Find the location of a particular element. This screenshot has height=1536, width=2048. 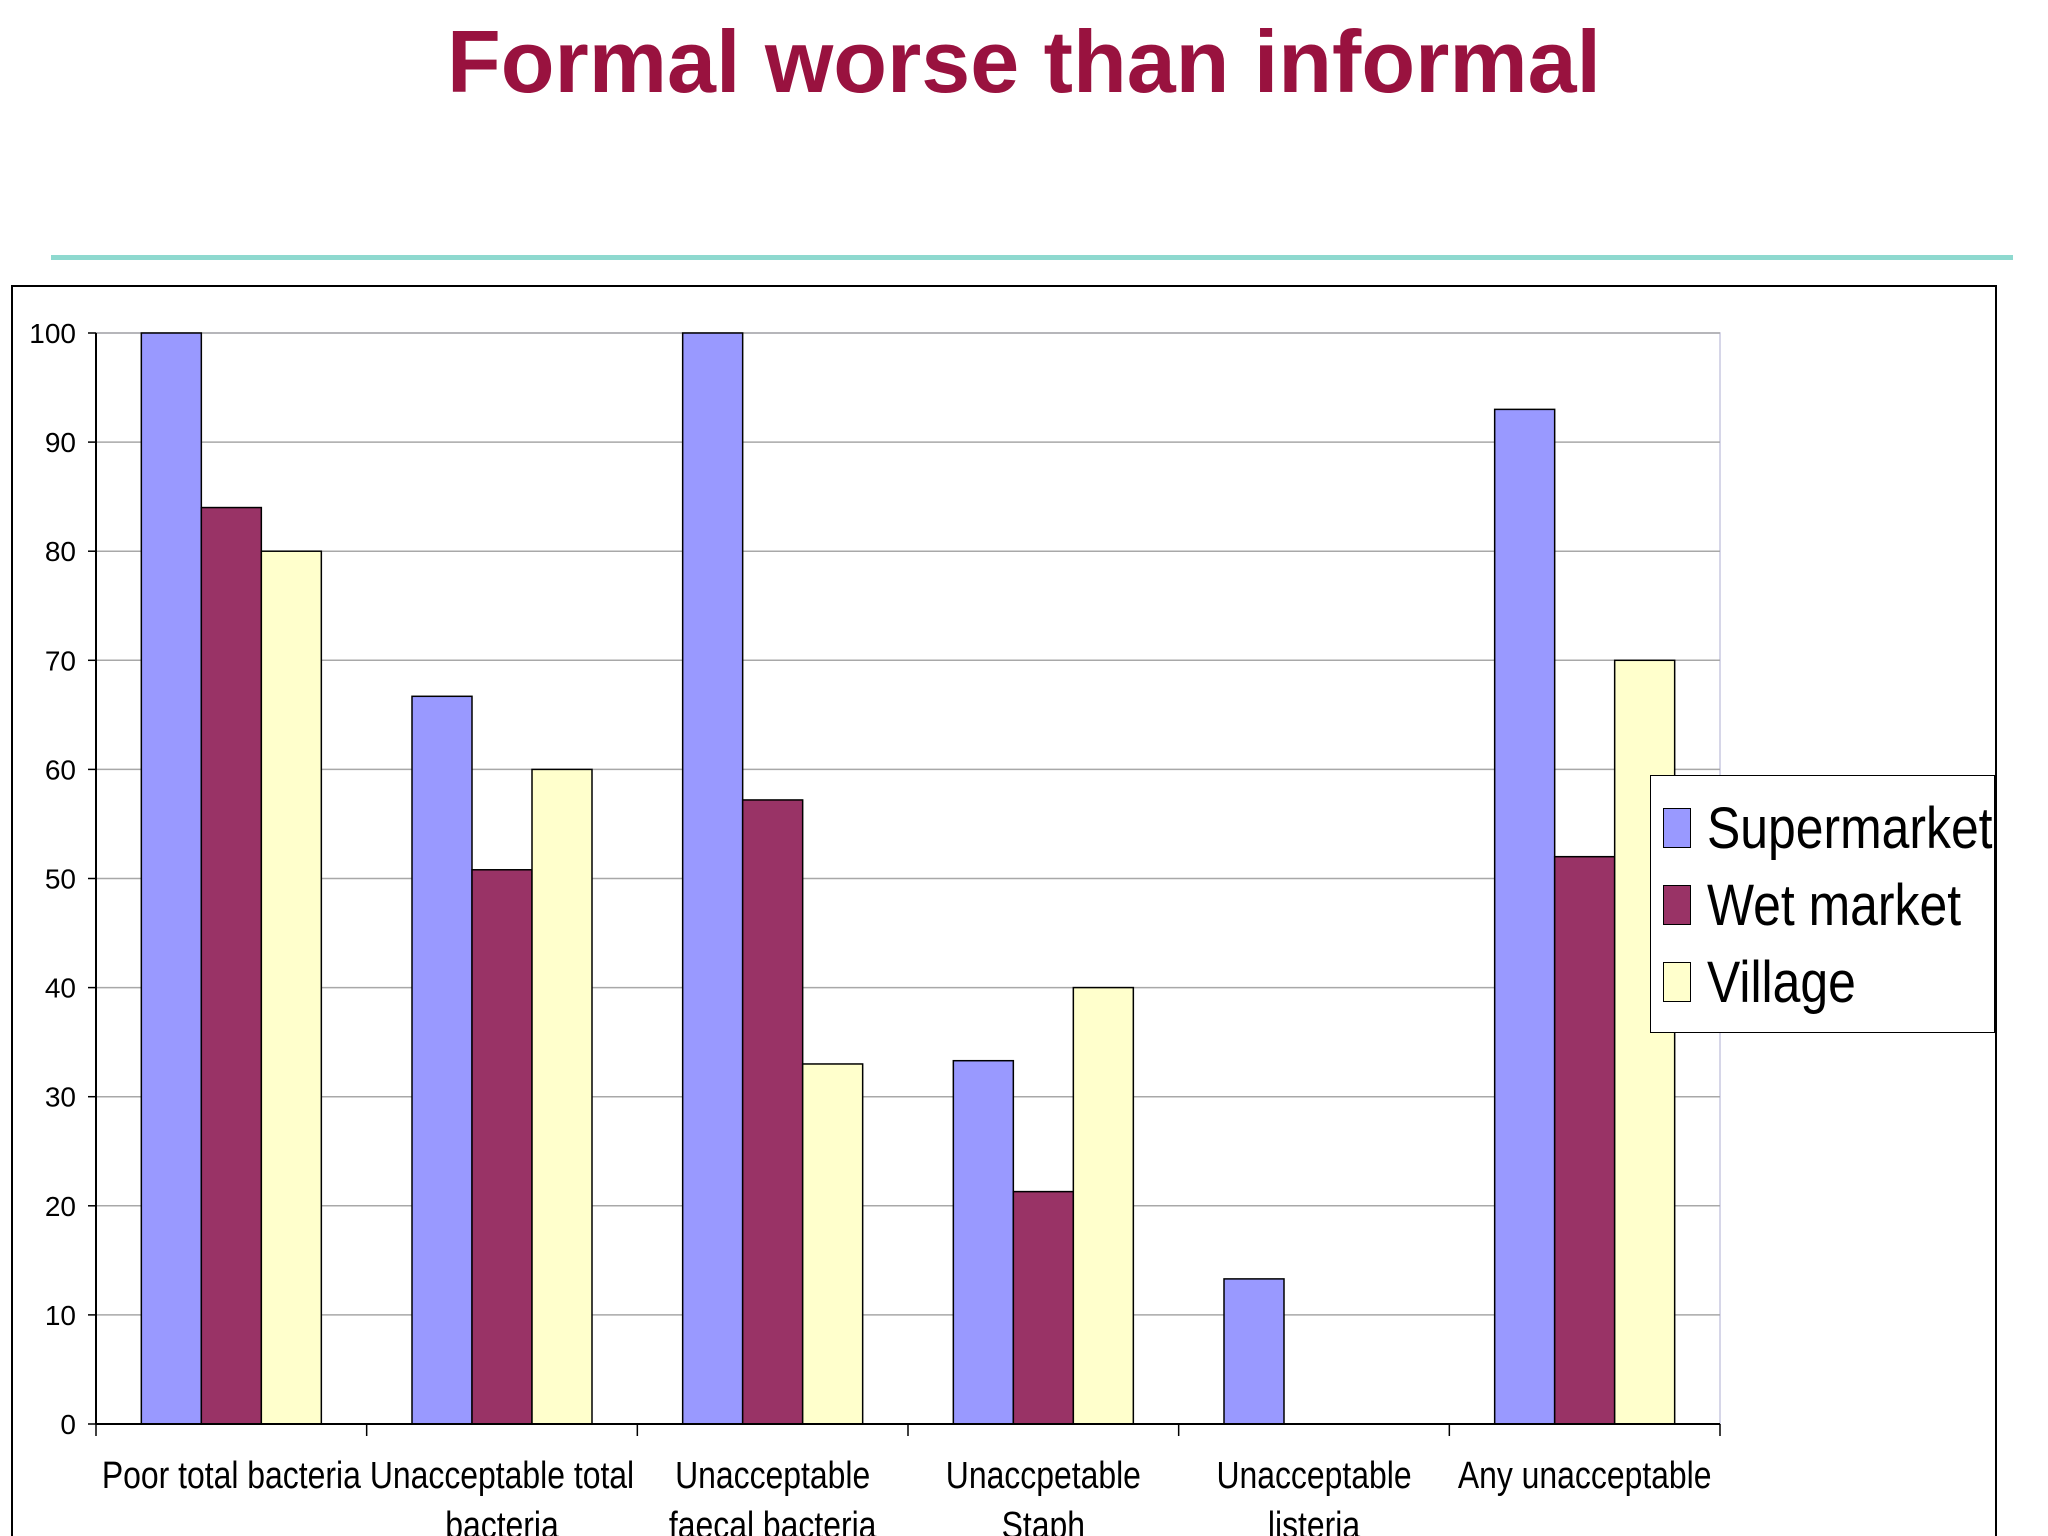

y-tick-label: 0 is located at coordinates (68, 1424).